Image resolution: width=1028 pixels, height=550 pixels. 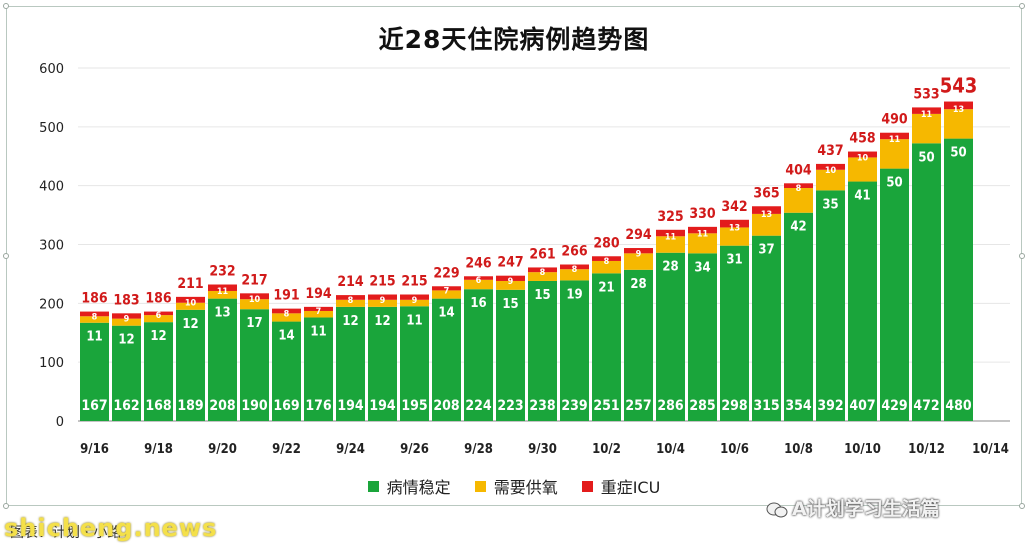 What do you see at coordinates (830, 151) in the screenshot?
I see `total-label: 437` at bounding box center [830, 151].